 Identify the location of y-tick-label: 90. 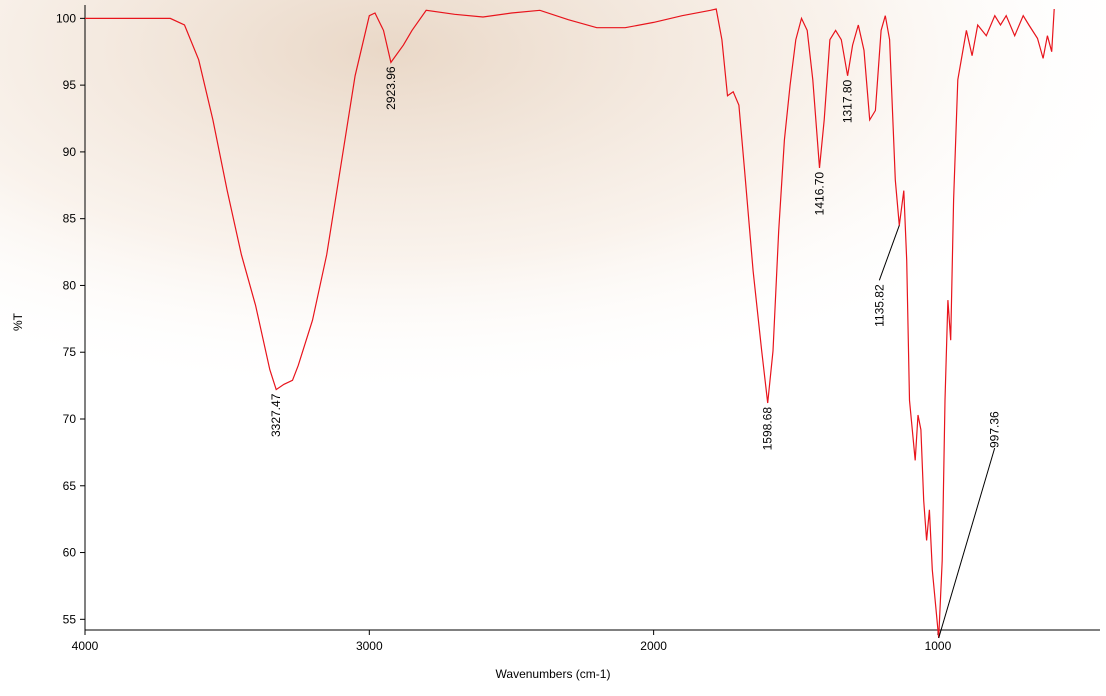
(70, 152).